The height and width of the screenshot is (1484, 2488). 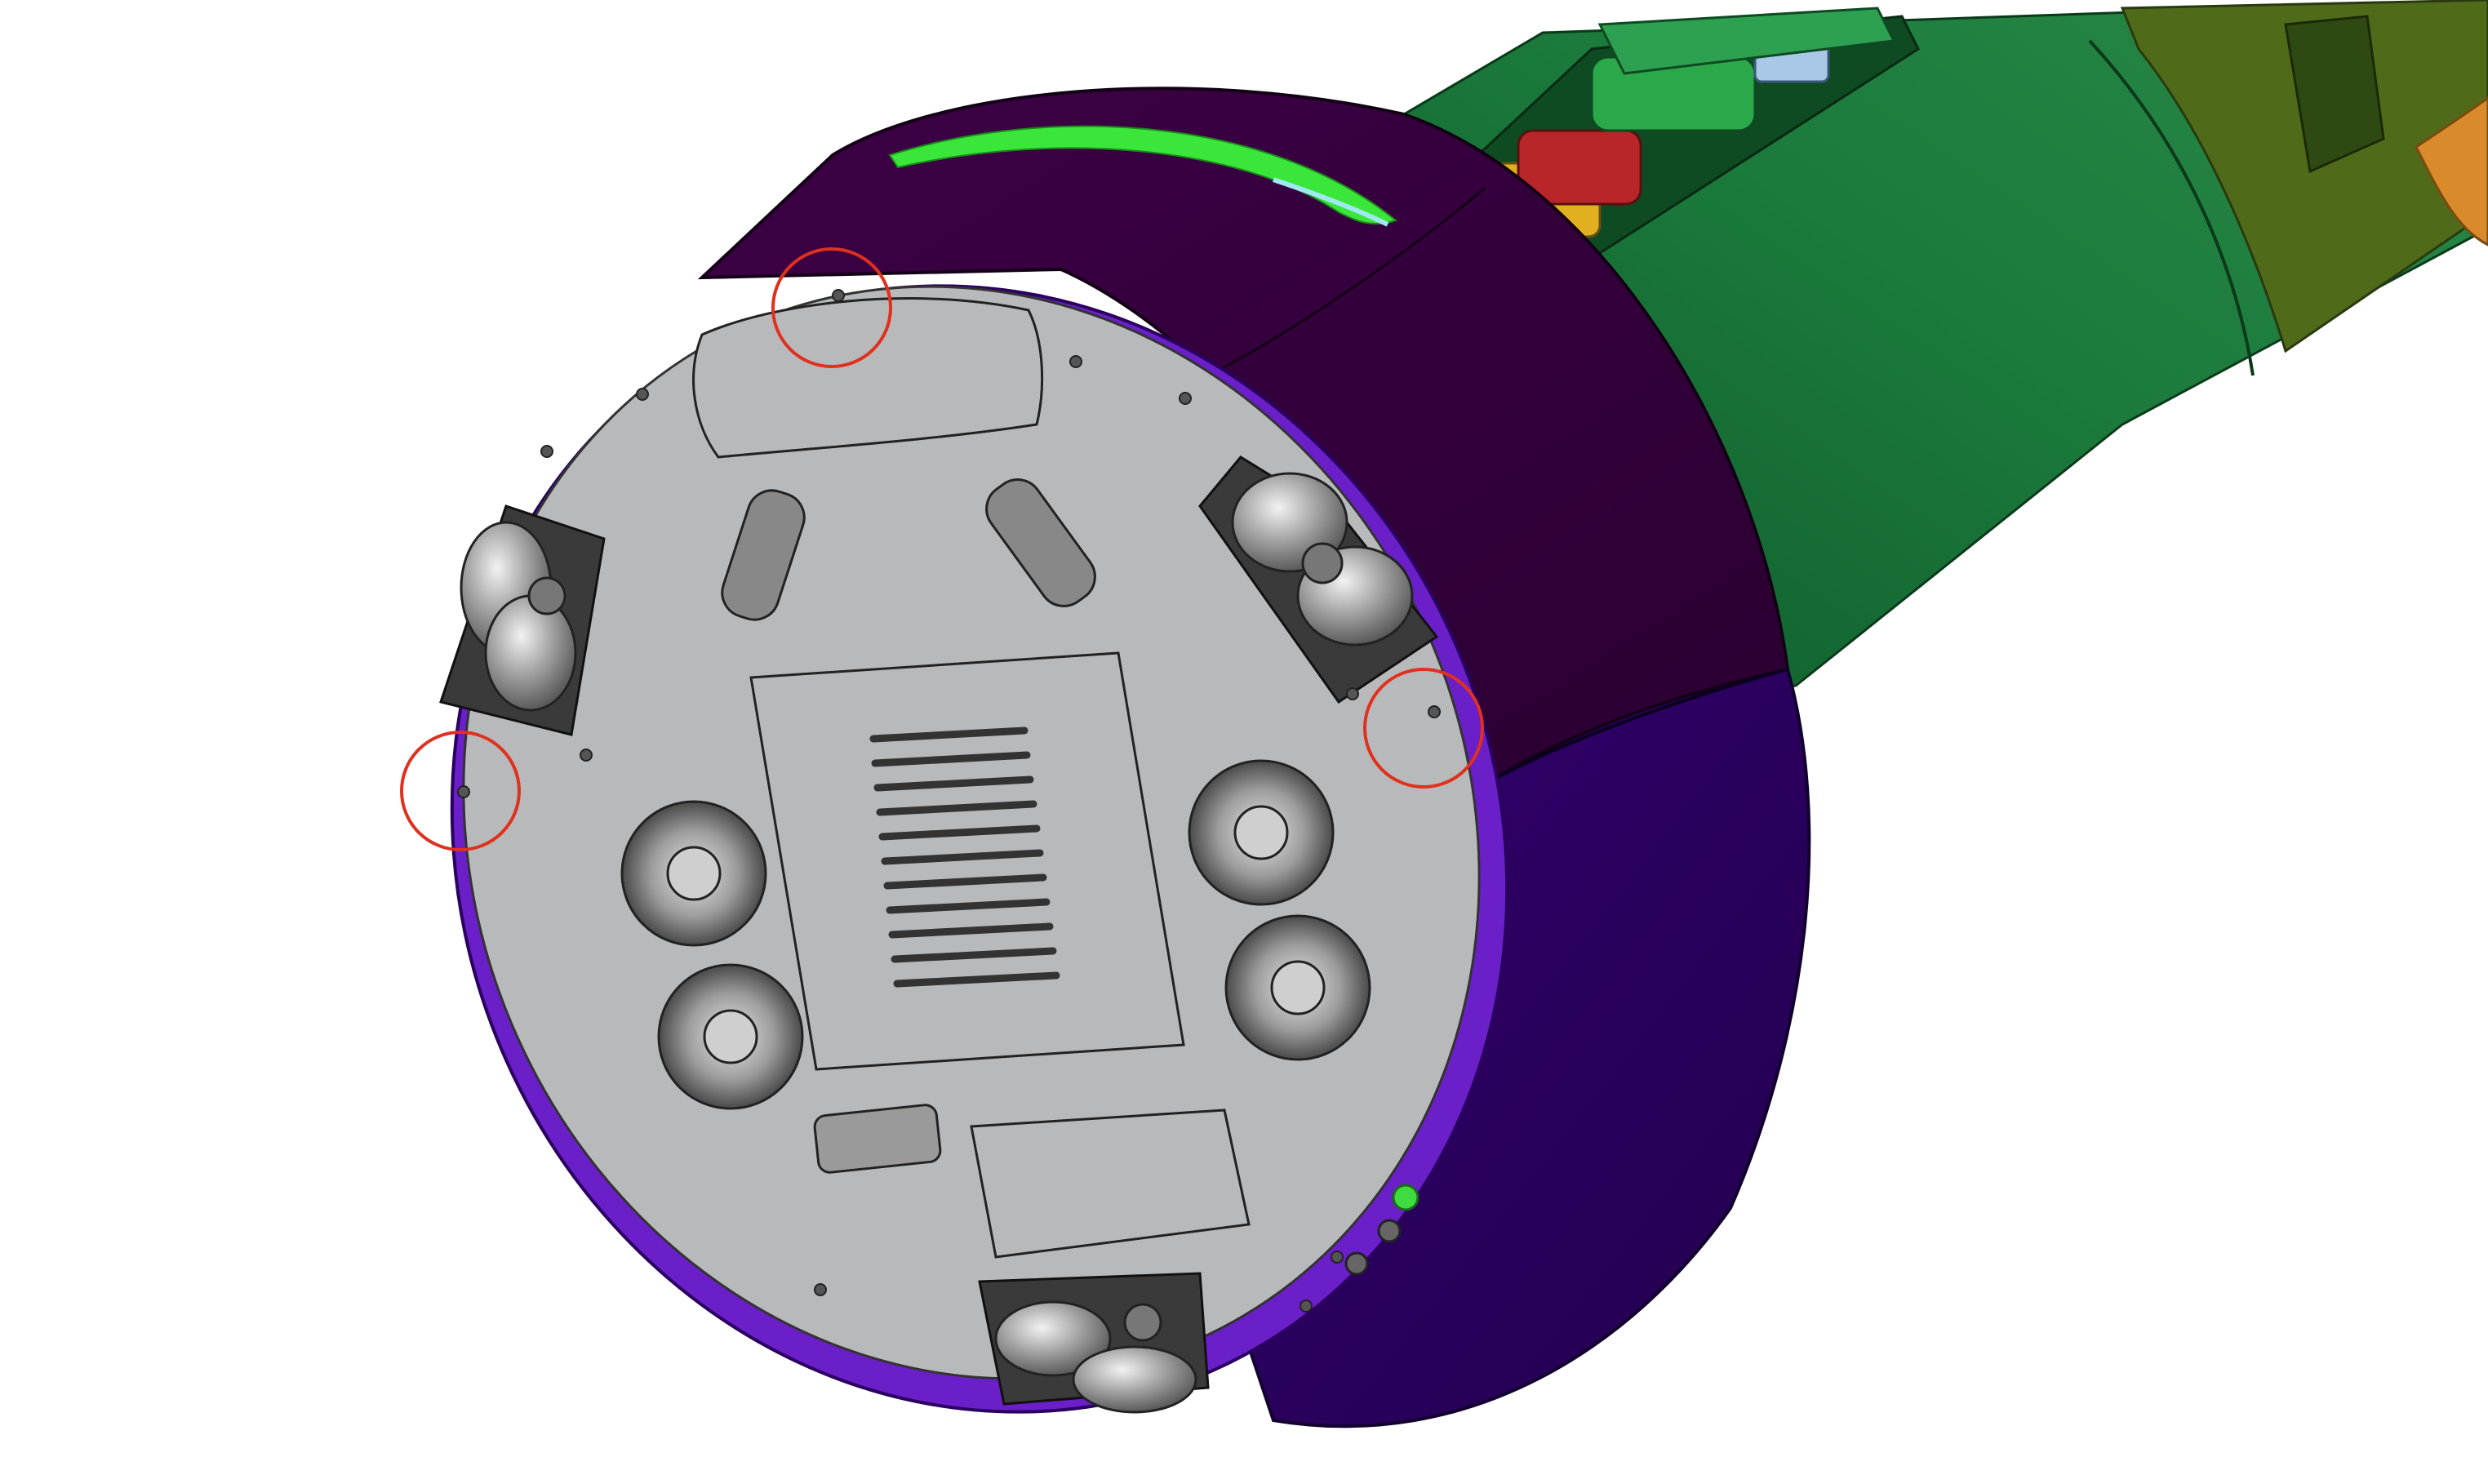 I want to click on handle-slot-right, so click(x=1040, y=542).